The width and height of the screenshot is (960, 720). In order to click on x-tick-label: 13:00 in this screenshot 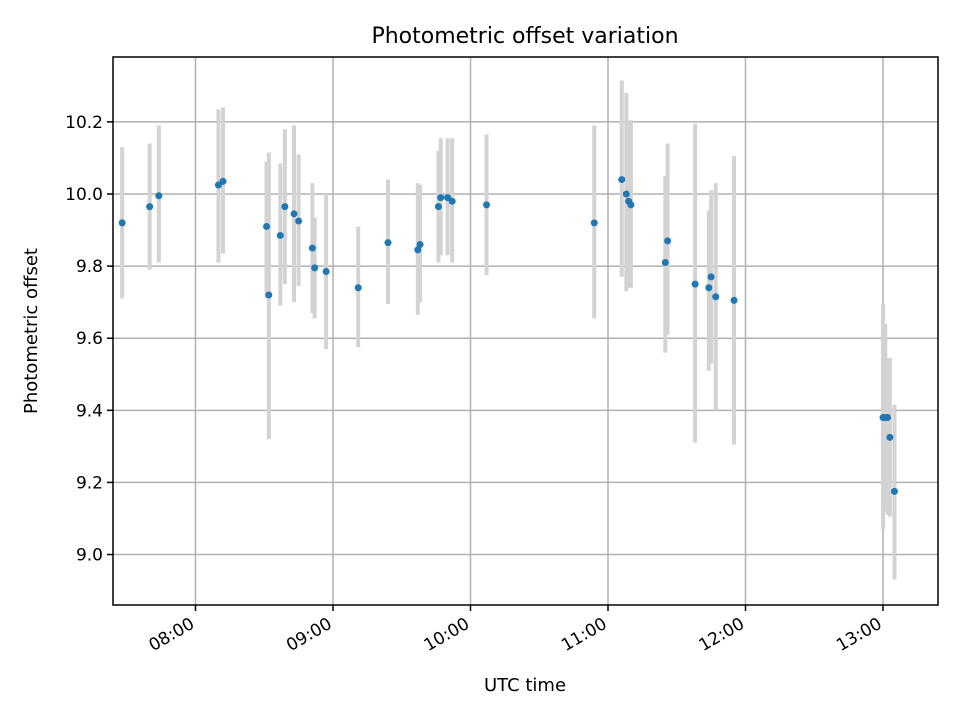, I will do `click(859, 635)`.